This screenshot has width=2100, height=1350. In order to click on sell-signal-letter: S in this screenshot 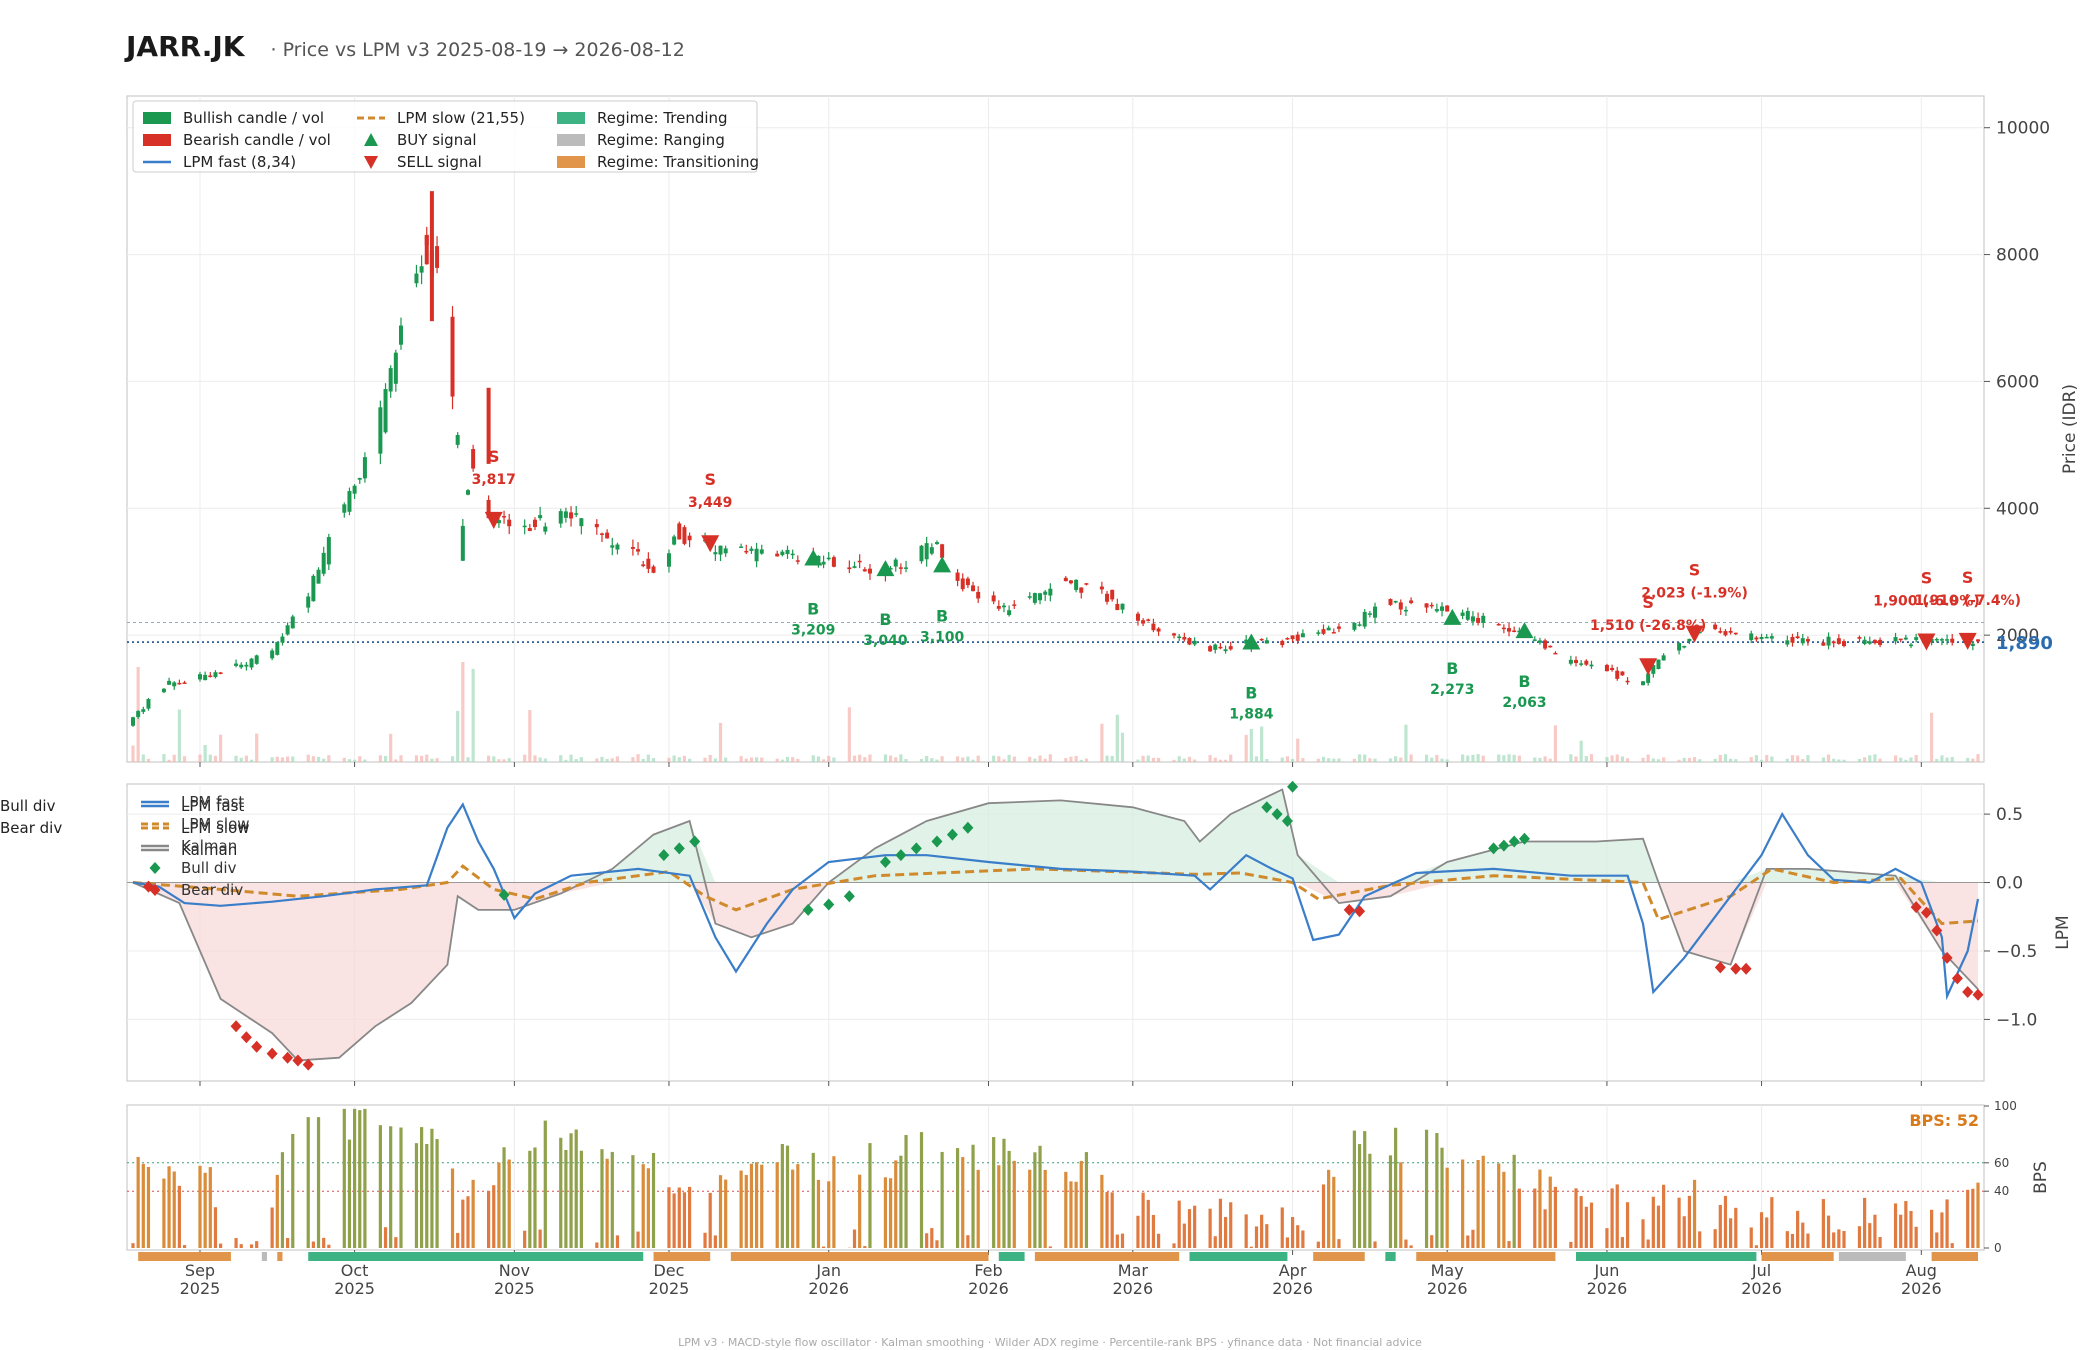, I will do `click(710, 479)`.